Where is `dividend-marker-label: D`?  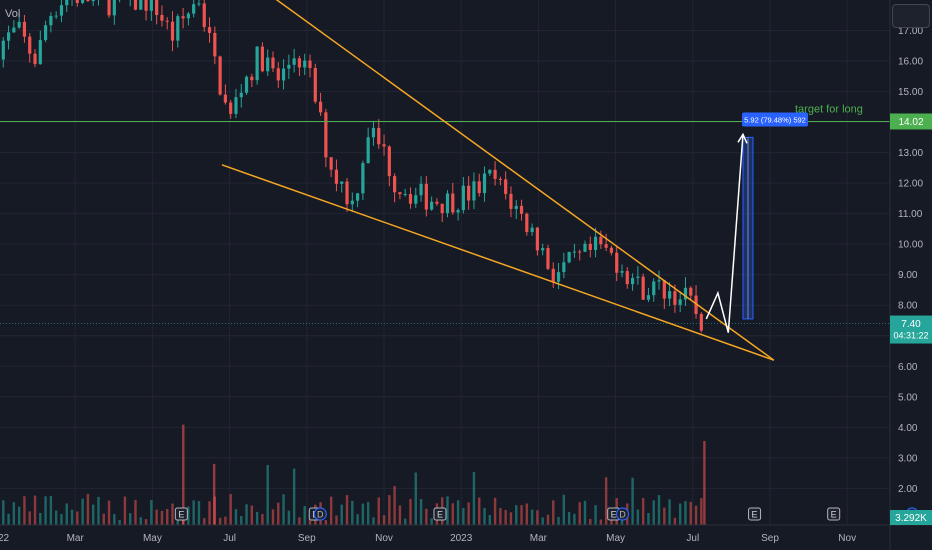
dividend-marker-label: D is located at coordinates (320, 515).